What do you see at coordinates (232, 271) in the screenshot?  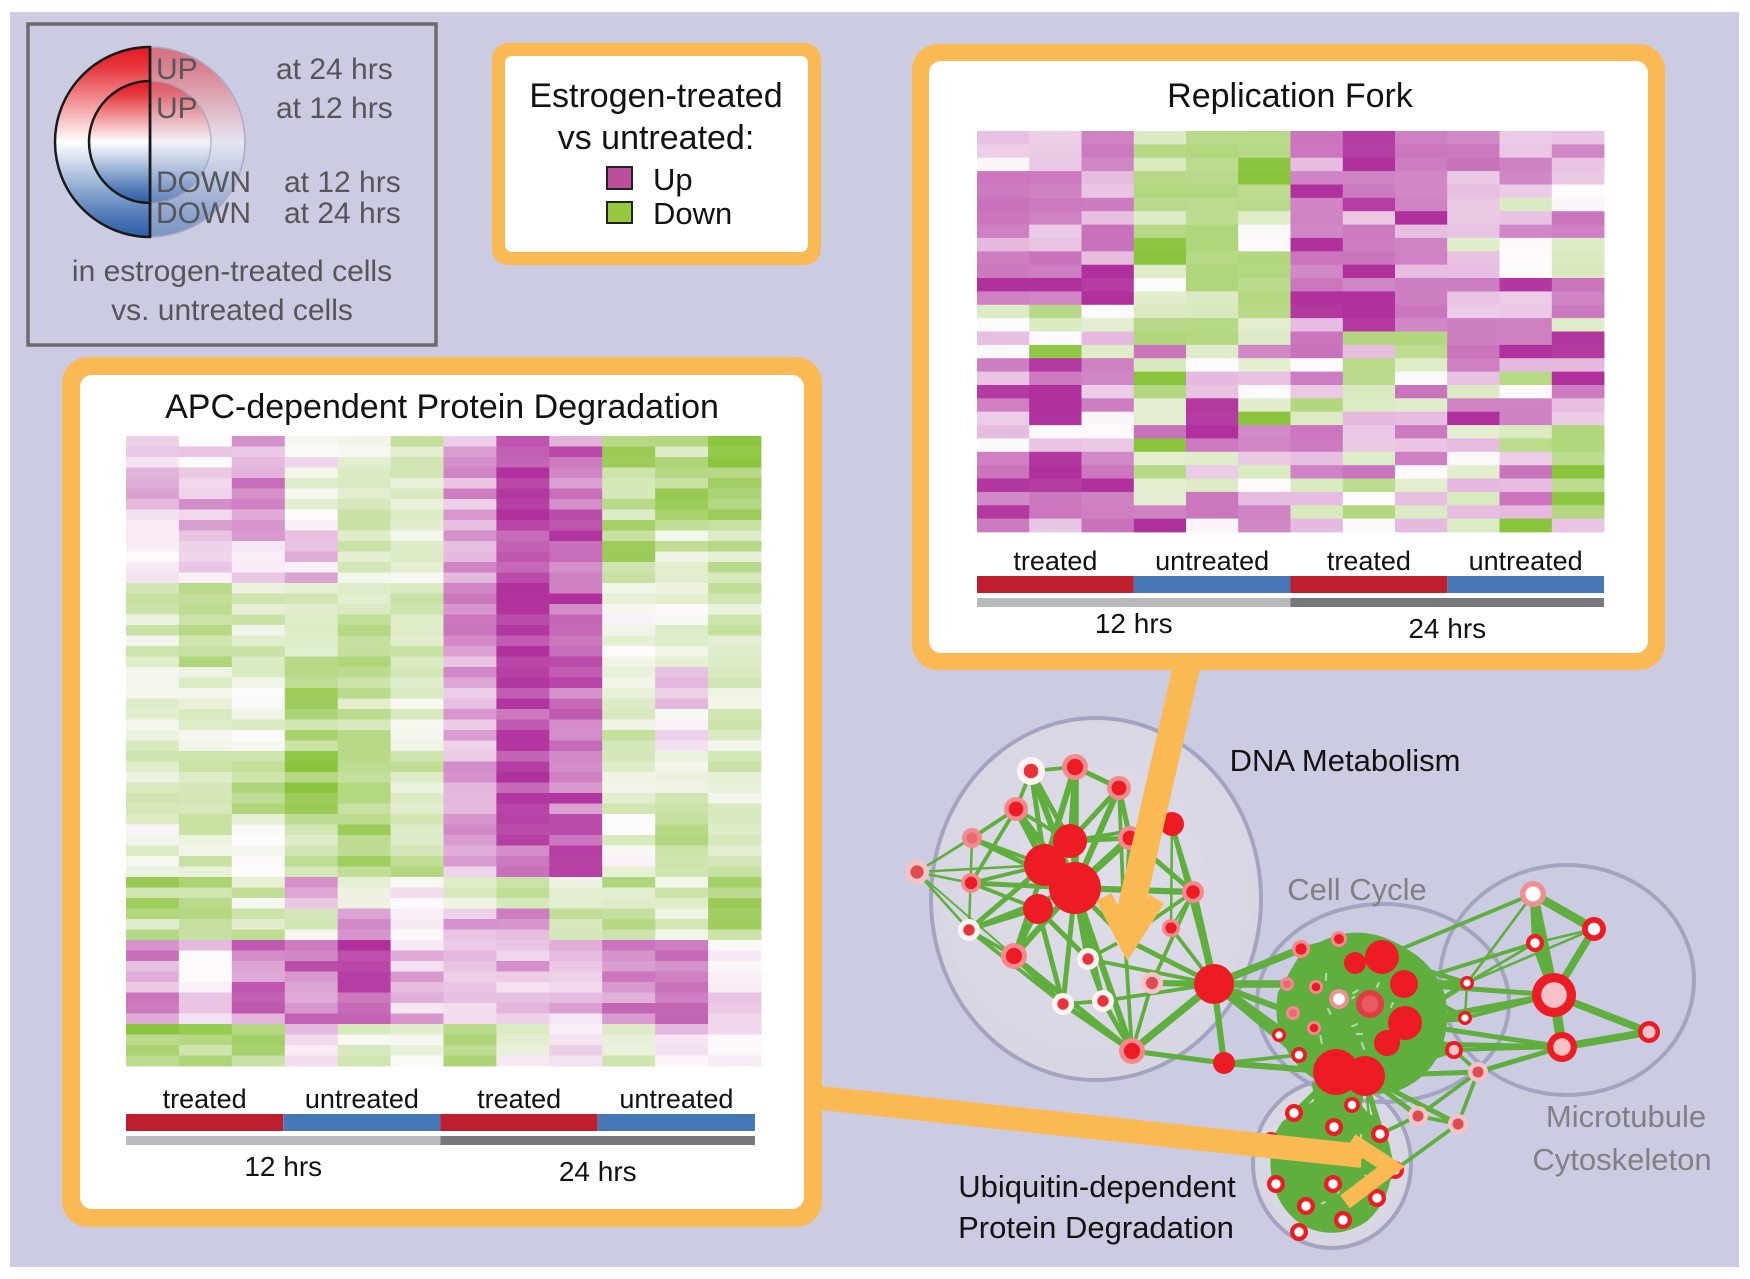 I see `svg-text: in estrogen-treated cells` at bounding box center [232, 271].